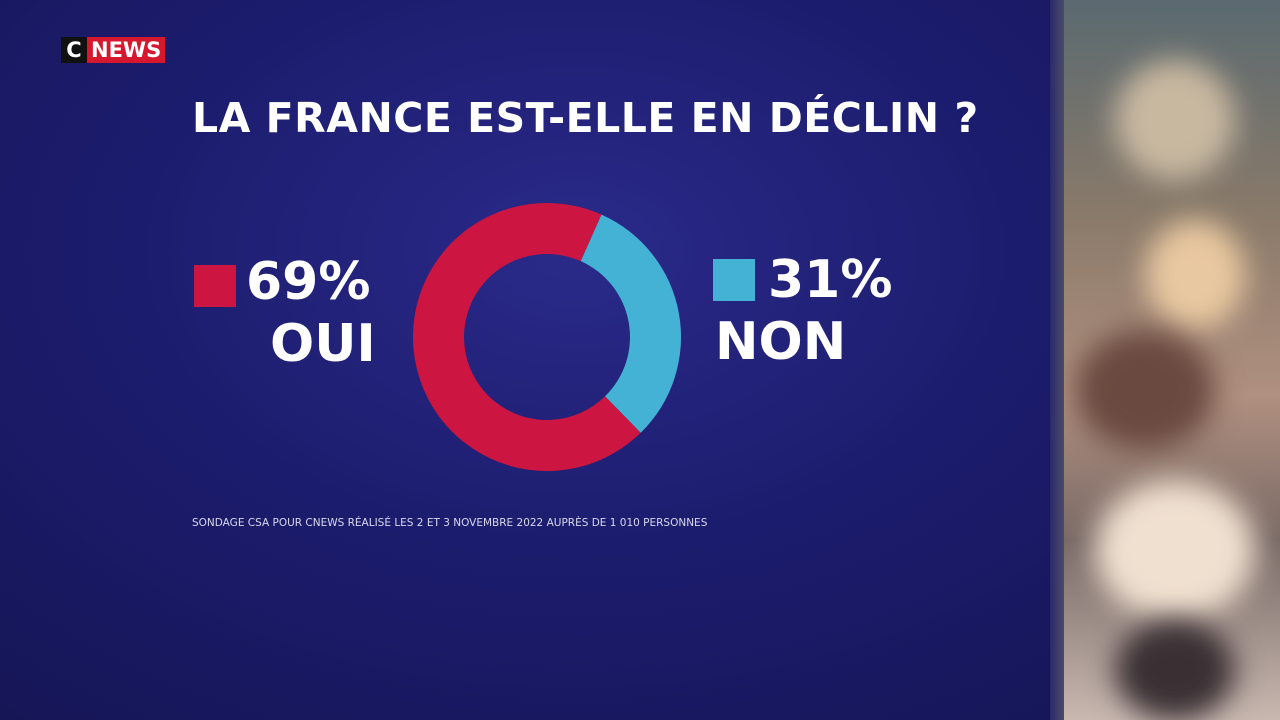 The image size is (1280, 720). What do you see at coordinates (126, 50) in the screenshot?
I see `logo-news: NEWS` at bounding box center [126, 50].